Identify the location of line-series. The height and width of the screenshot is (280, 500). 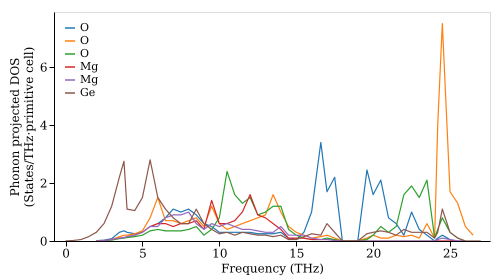
(281, 226).